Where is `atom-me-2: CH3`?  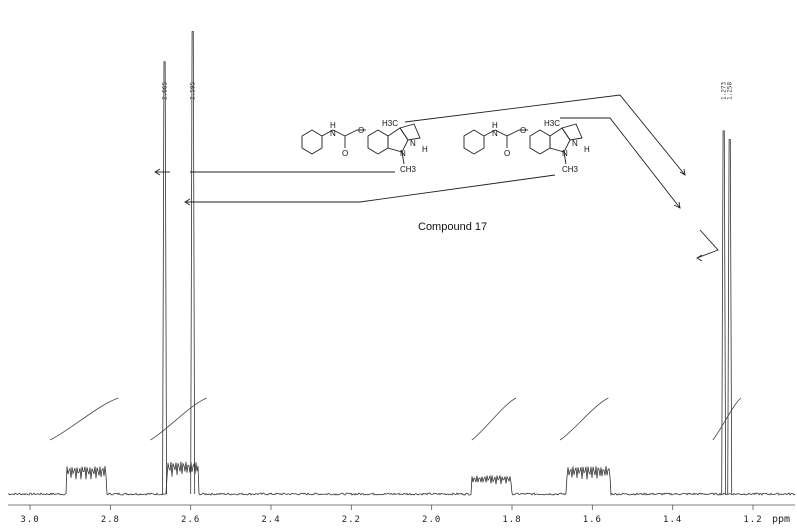
atom-me-2: CH3 is located at coordinates (570, 169).